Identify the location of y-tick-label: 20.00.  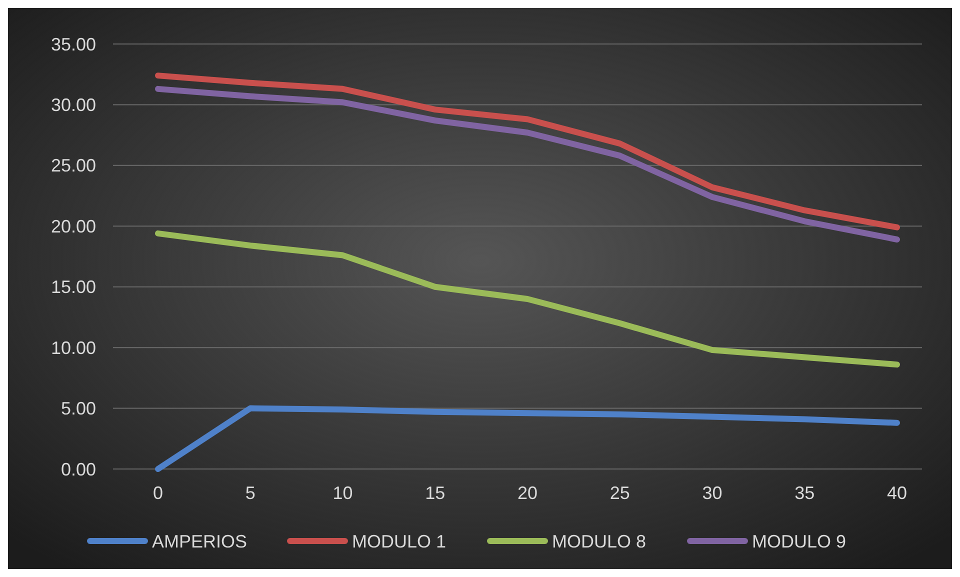
(73, 226).